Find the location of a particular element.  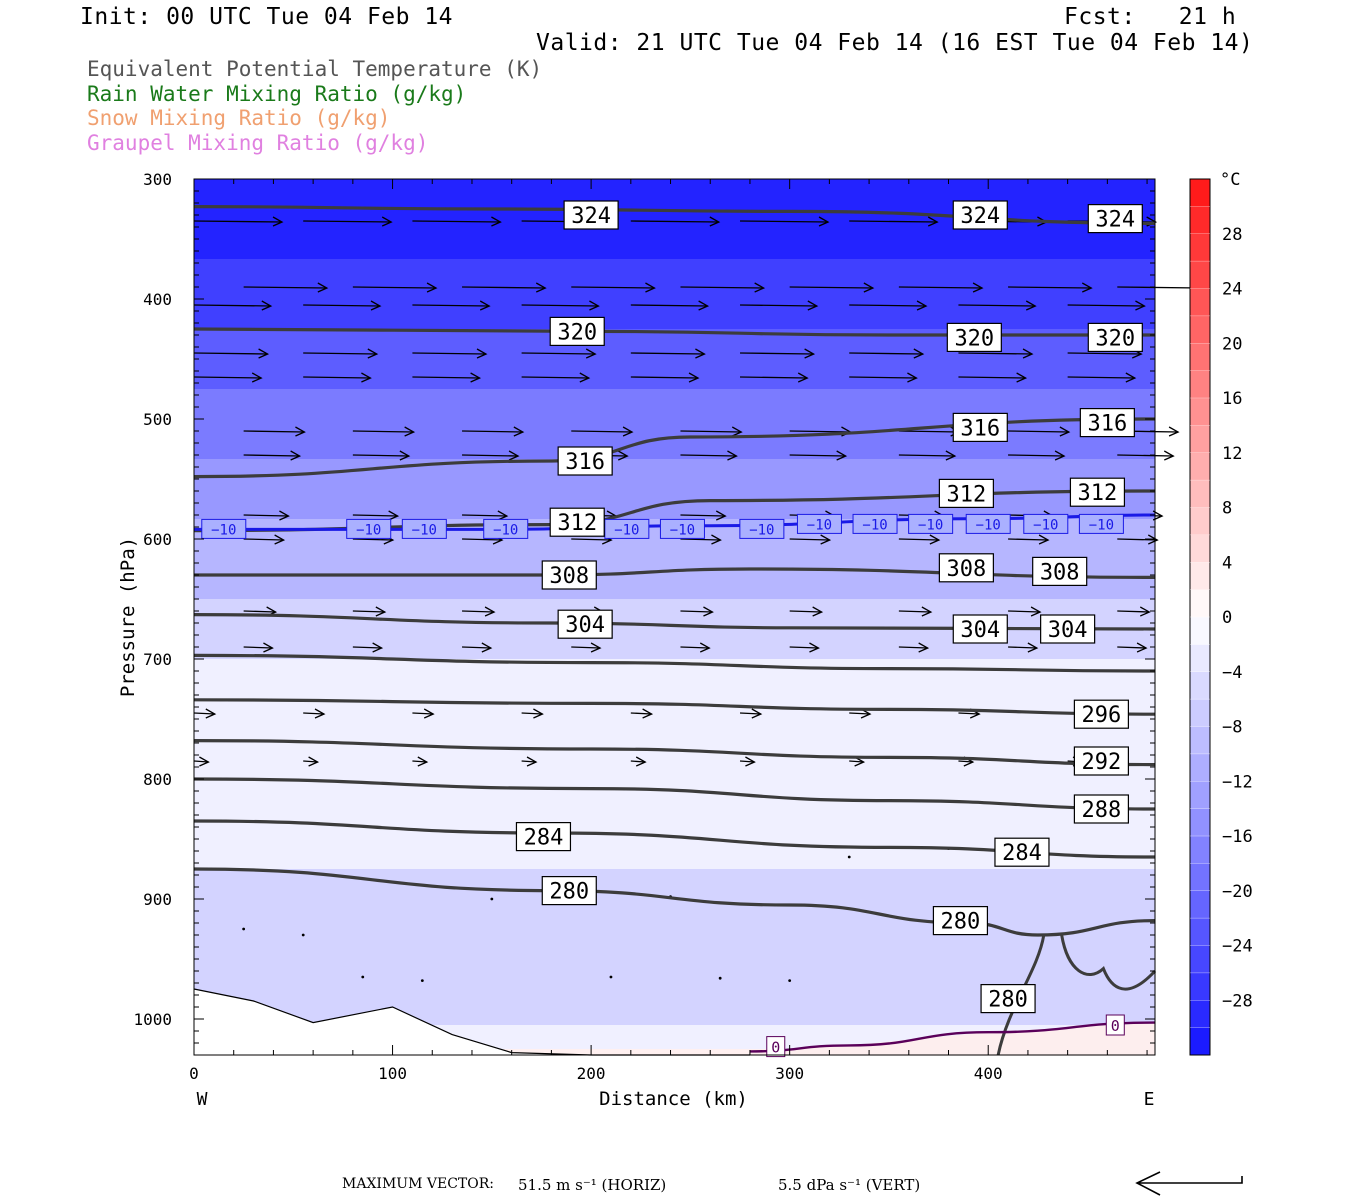

legend-graupel: Graupel Mixing Ratio (g/kg) is located at coordinates (258, 143).